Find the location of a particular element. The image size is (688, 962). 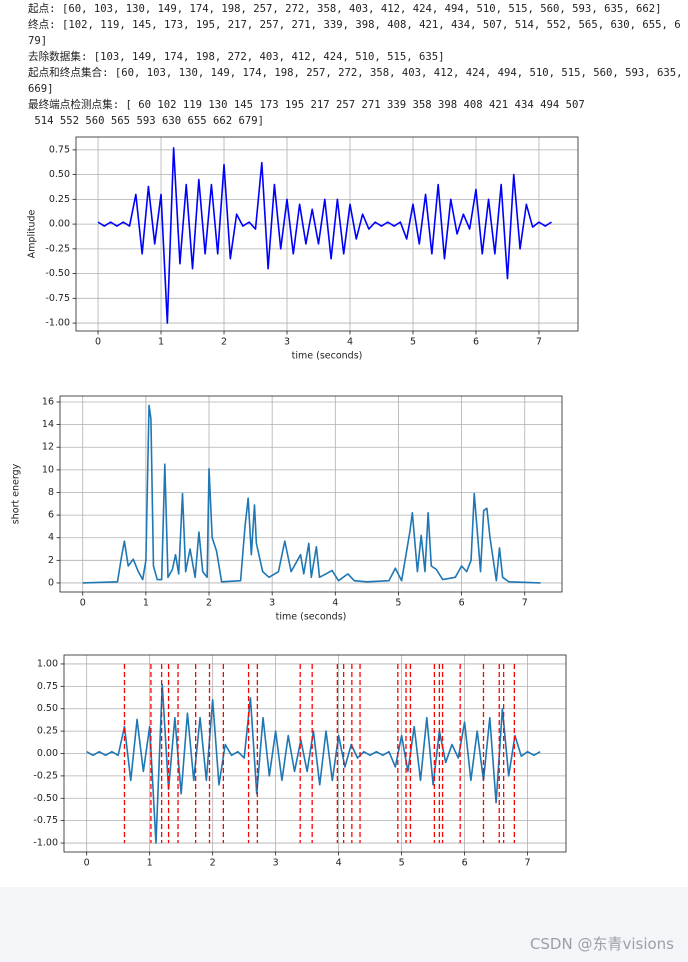

watermark: CSDN @东青visions is located at coordinates (601, 944).